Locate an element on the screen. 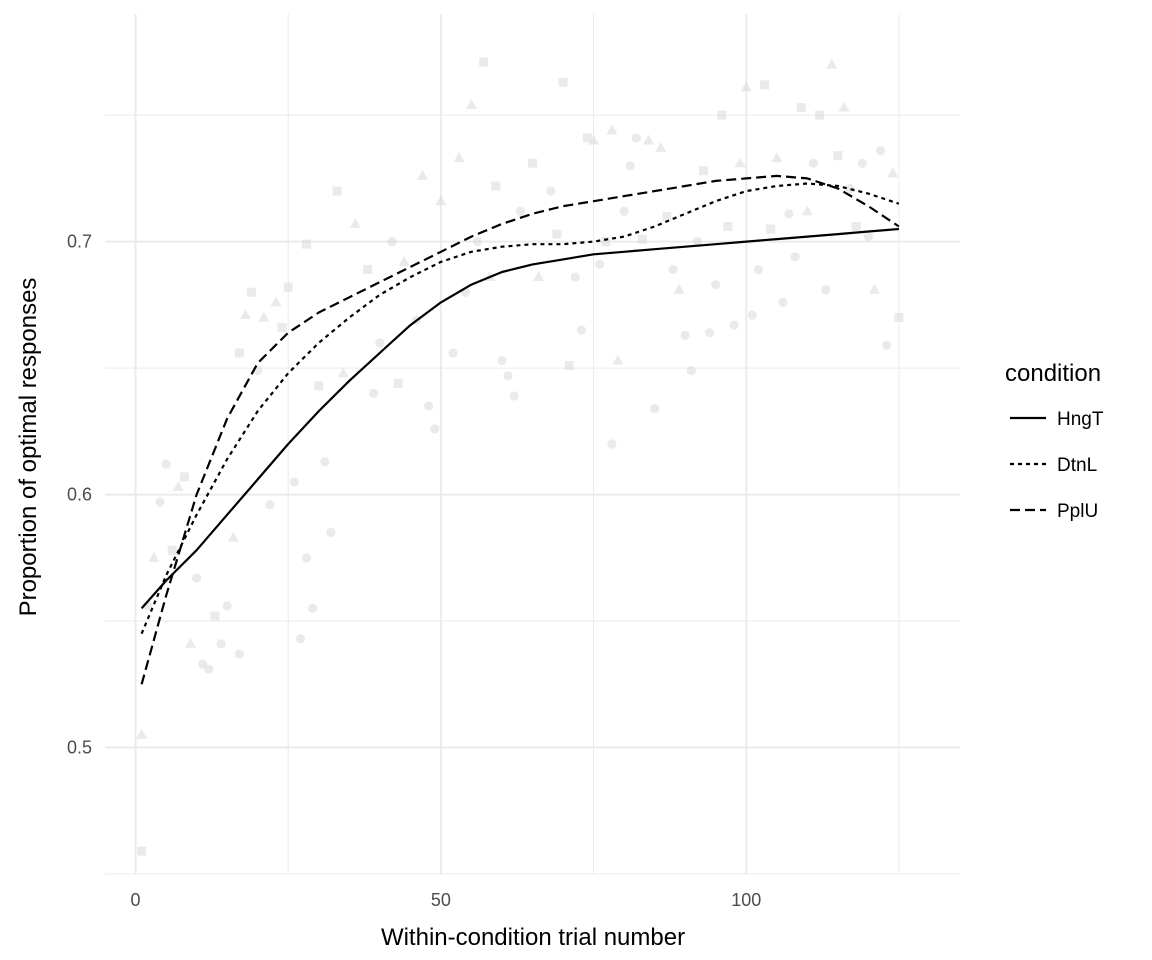 Image resolution: width=1152 pixels, height=960 pixels. legend-label: HngT is located at coordinates (1080, 419).